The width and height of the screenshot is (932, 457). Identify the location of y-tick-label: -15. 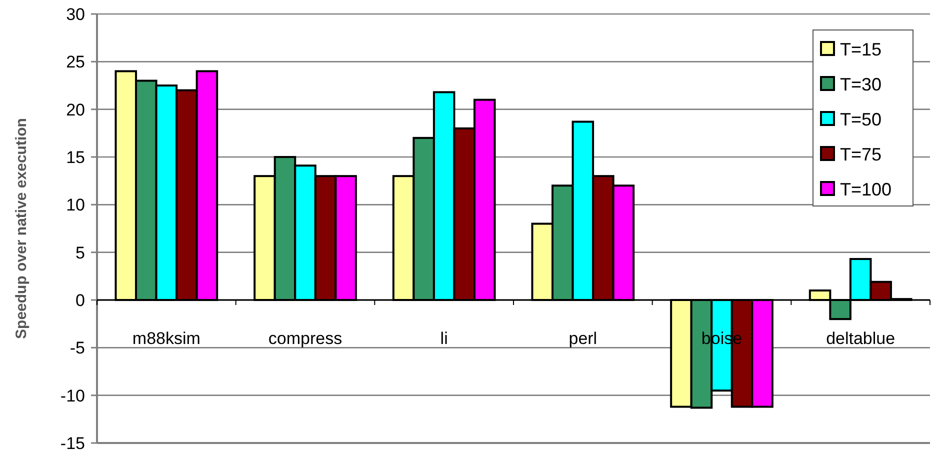
(72, 443).